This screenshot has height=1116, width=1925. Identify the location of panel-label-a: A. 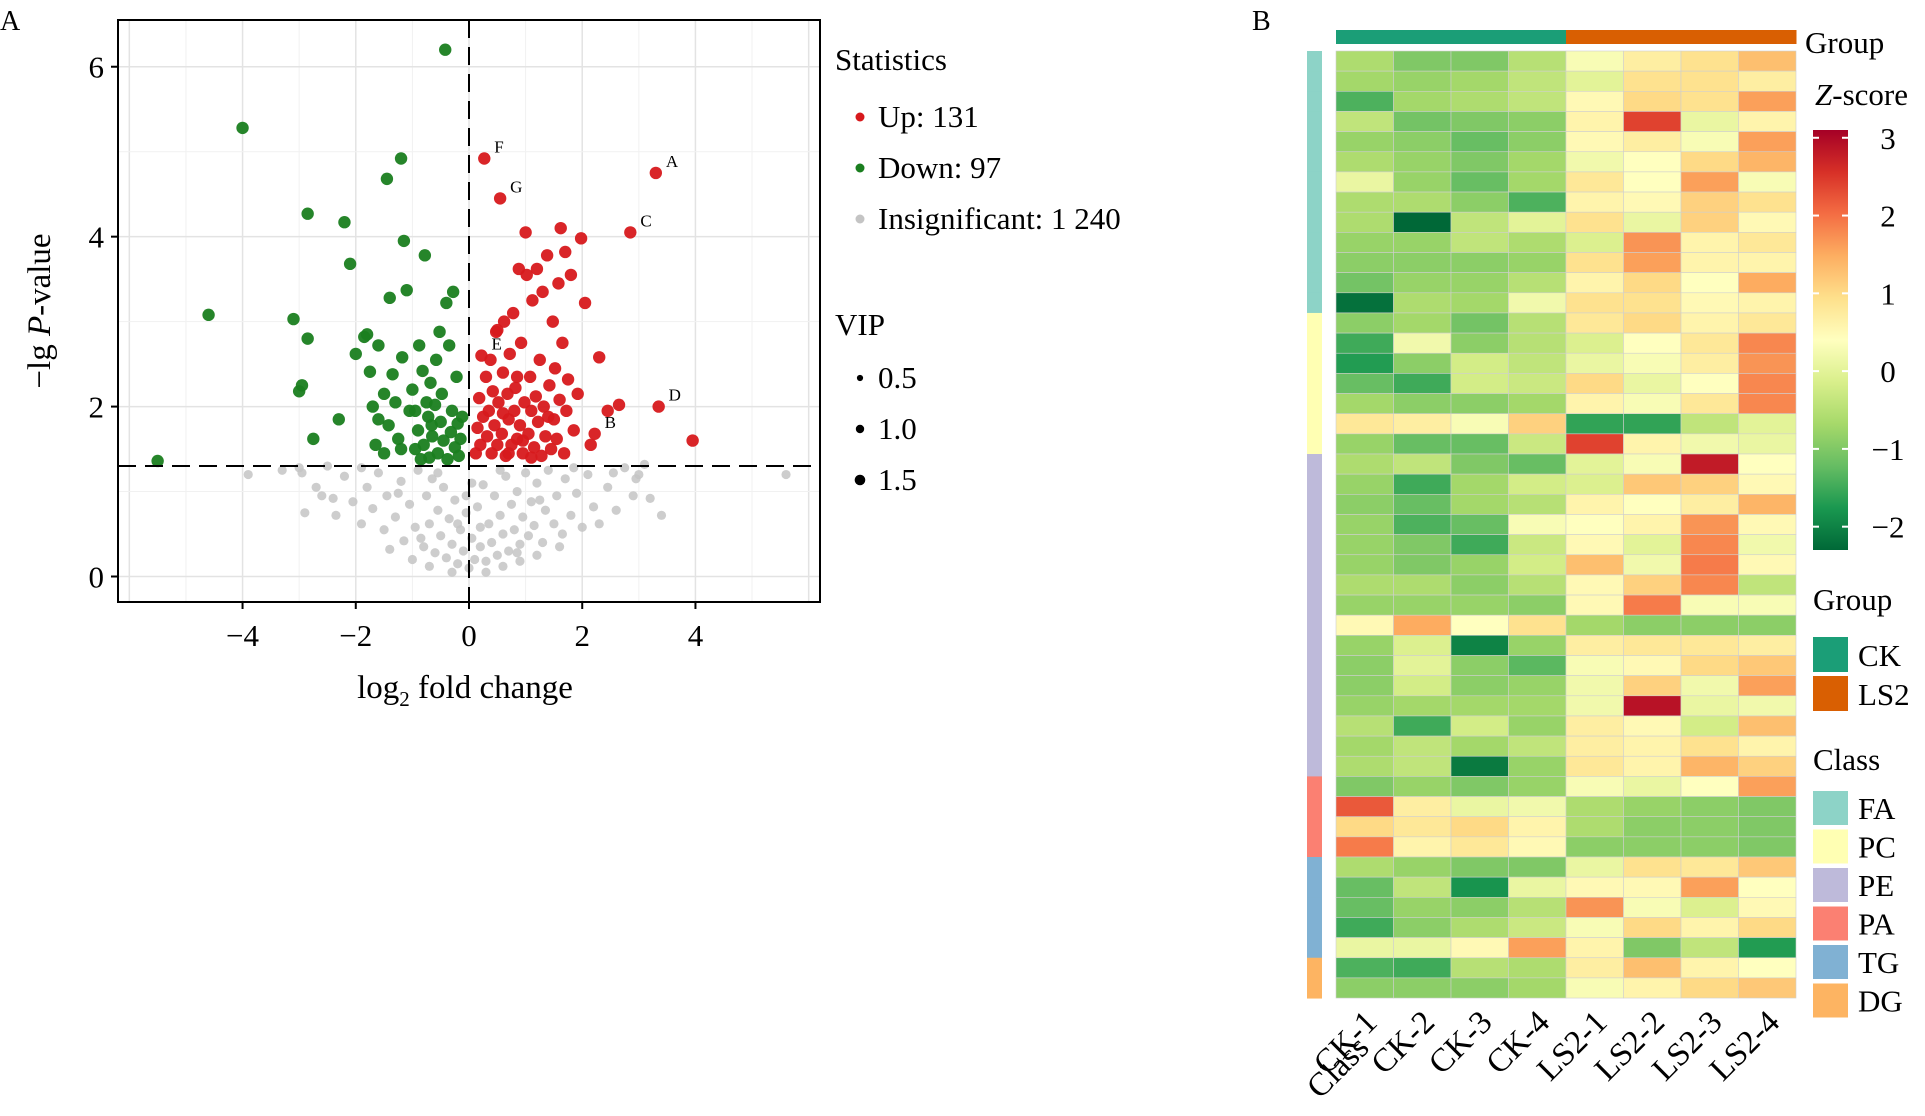
(10, 21).